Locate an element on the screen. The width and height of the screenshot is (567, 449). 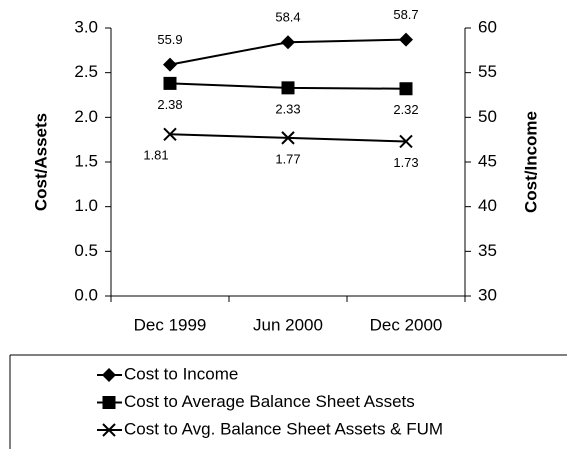
y2-axis-title: Cost/Income is located at coordinates (530, 162).